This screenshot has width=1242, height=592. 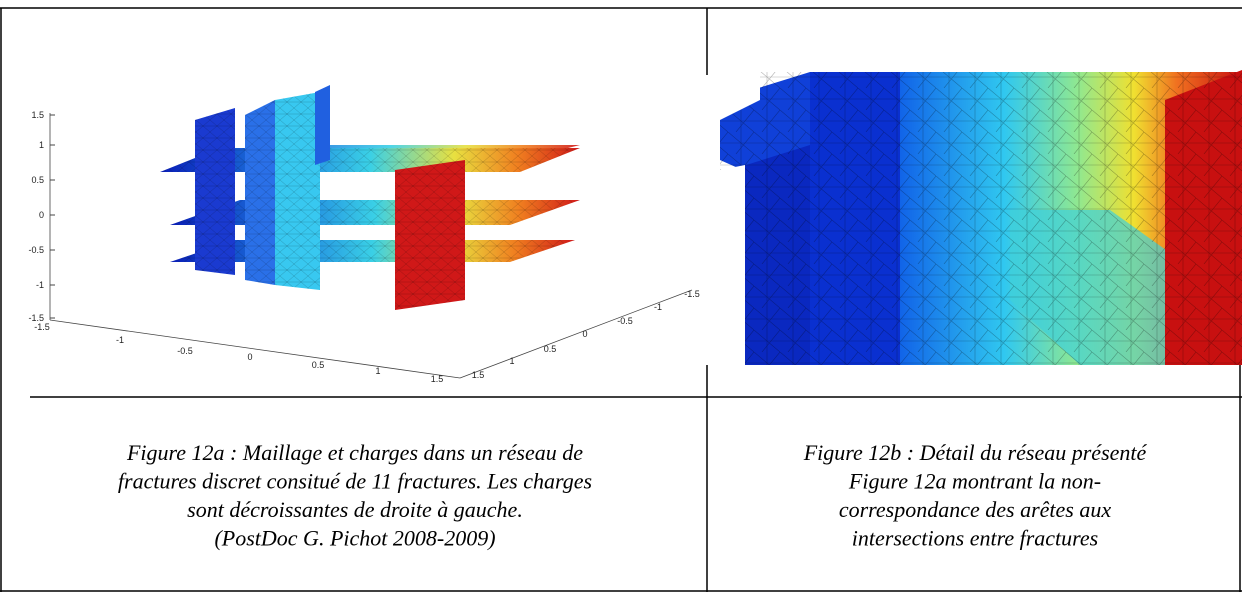 I want to click on figure-caption: Figure 12b : Détail du réseau présenté, so click(x=975, y=452).